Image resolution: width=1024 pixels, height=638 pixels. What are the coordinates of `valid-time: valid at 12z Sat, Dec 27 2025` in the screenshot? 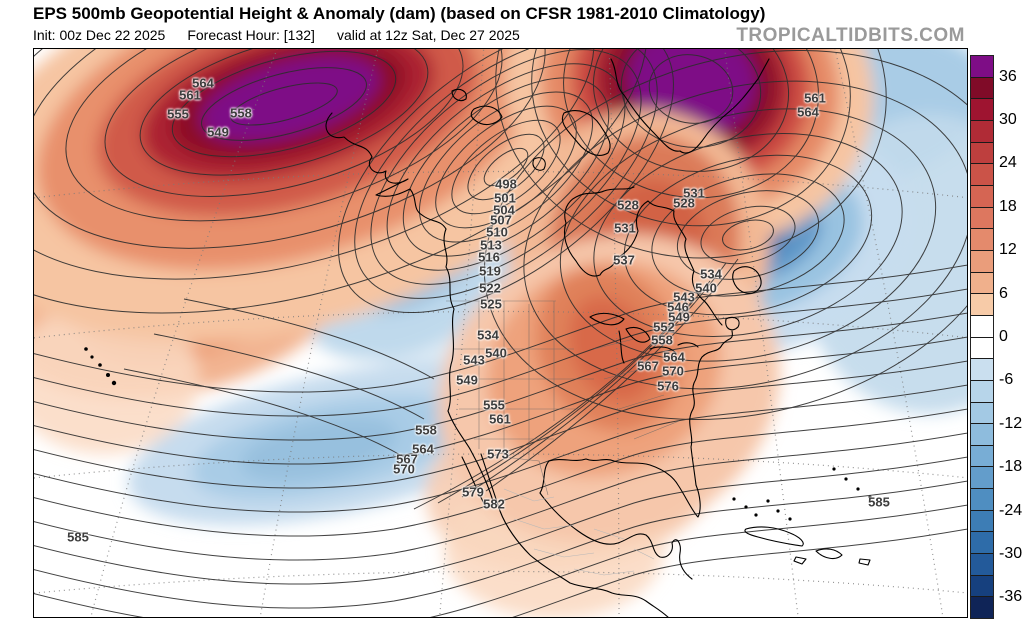 It's located at (428, 35).